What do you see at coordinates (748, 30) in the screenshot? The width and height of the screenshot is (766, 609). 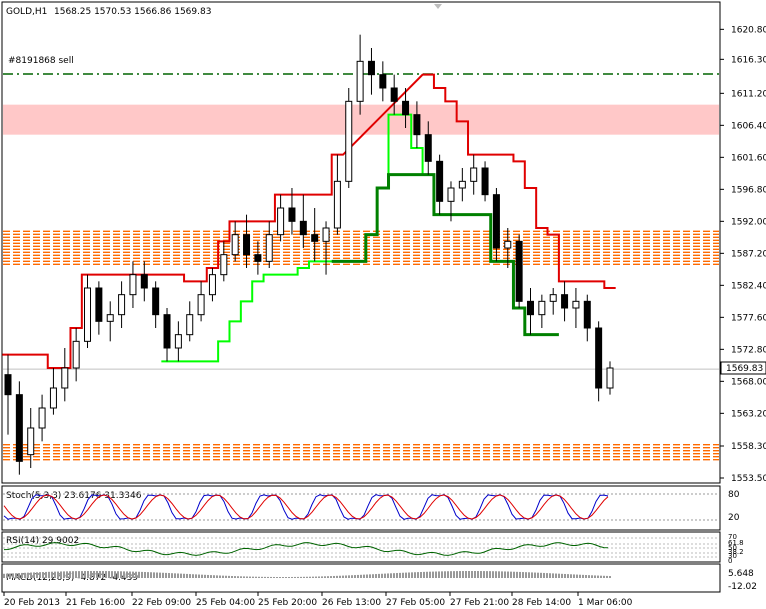 I see `price-tick-label: 1620.80` at bounding box center [748, 30].